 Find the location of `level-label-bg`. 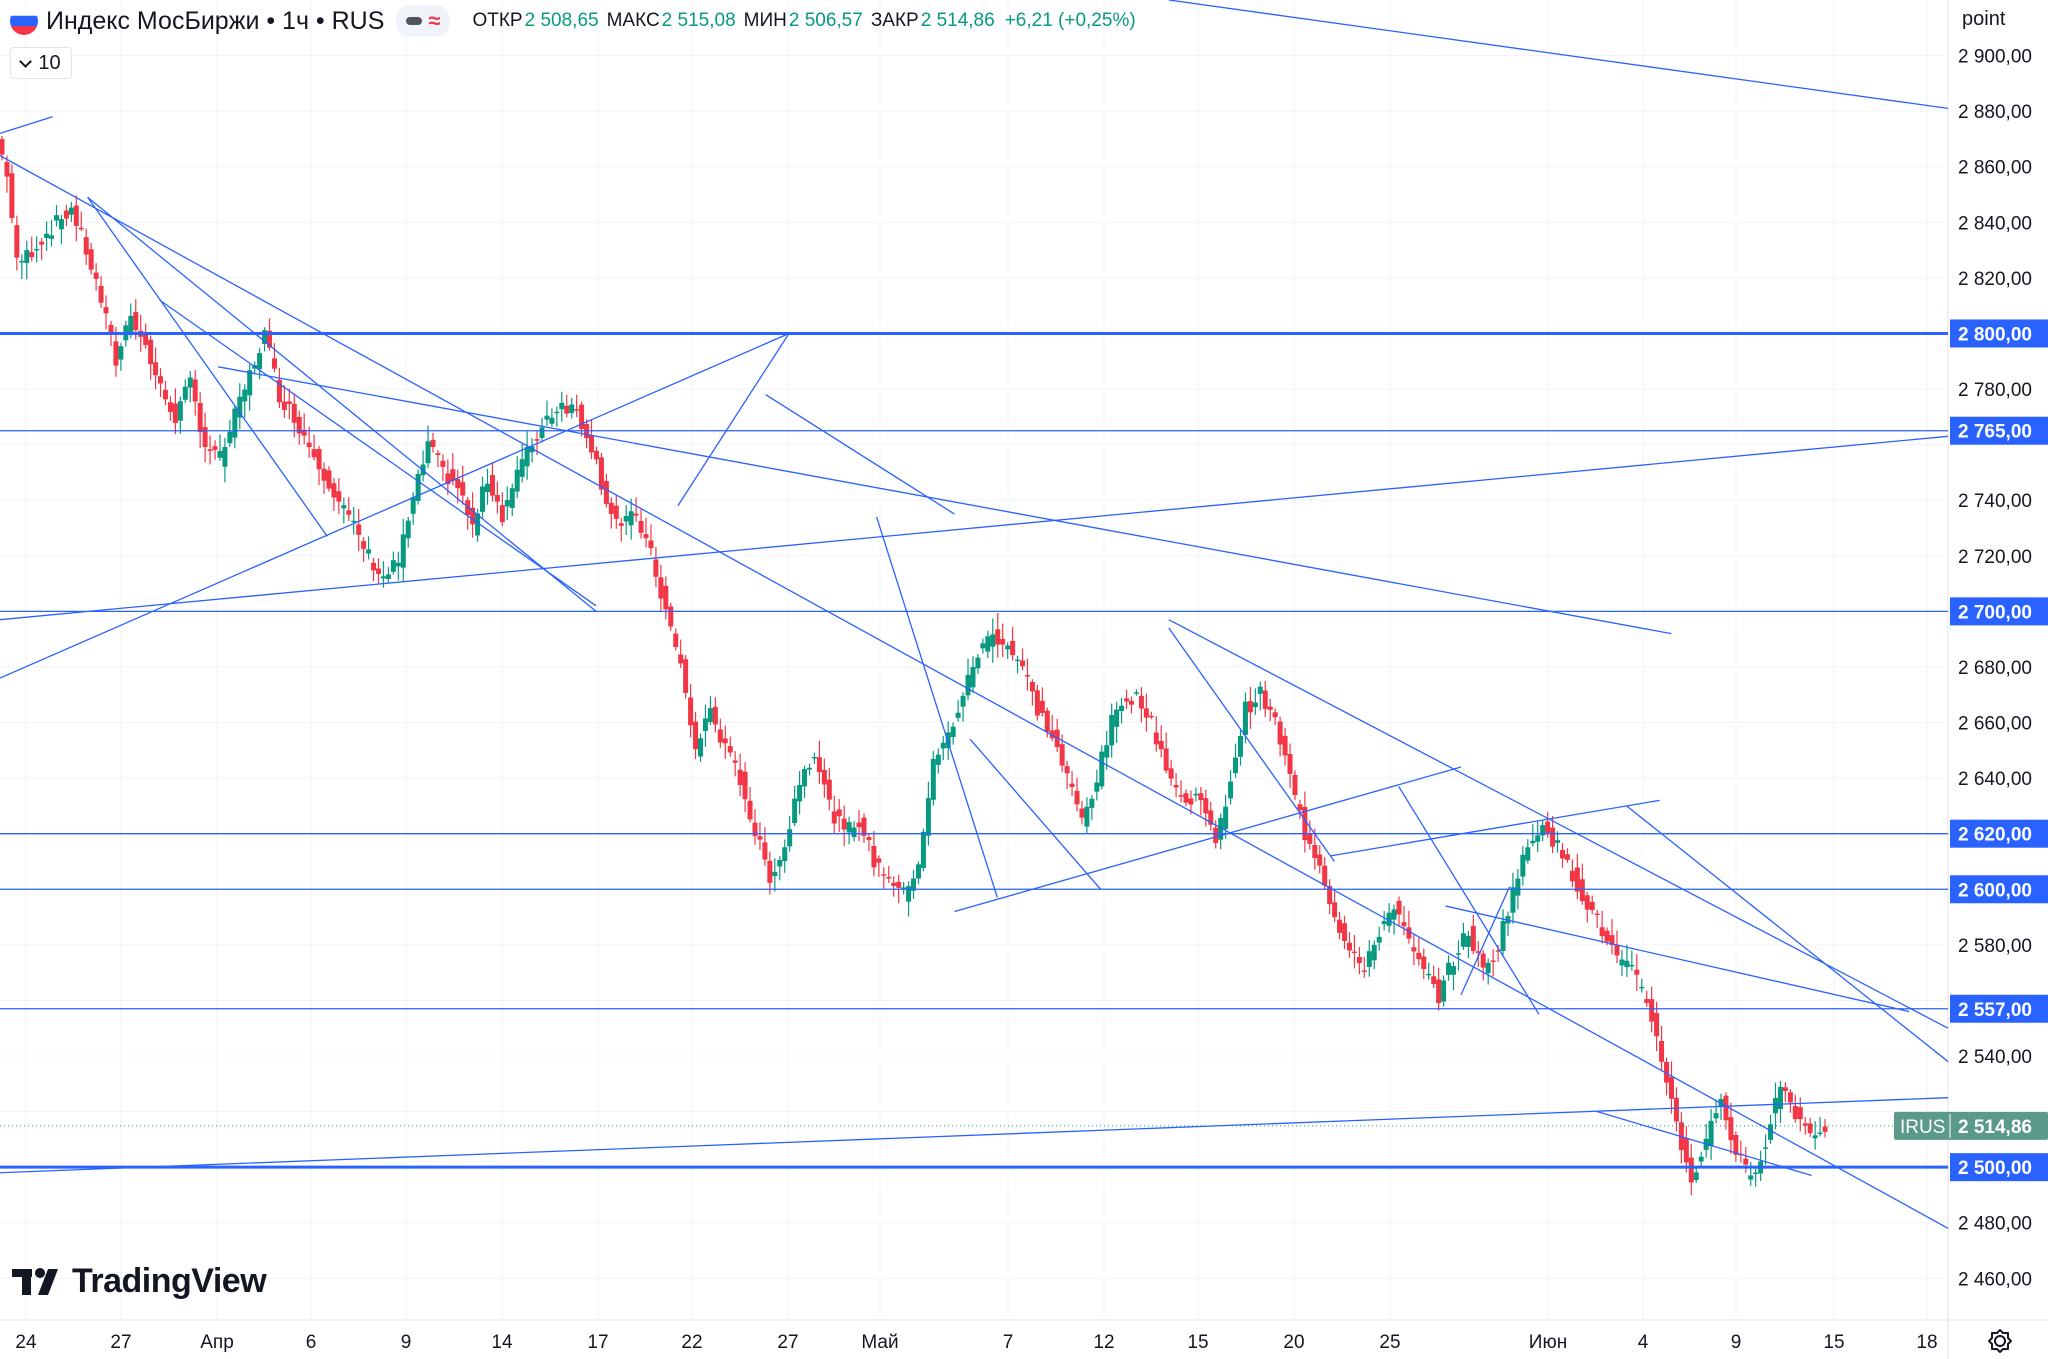

level-label-bg is located at coordinates (1999, 833).